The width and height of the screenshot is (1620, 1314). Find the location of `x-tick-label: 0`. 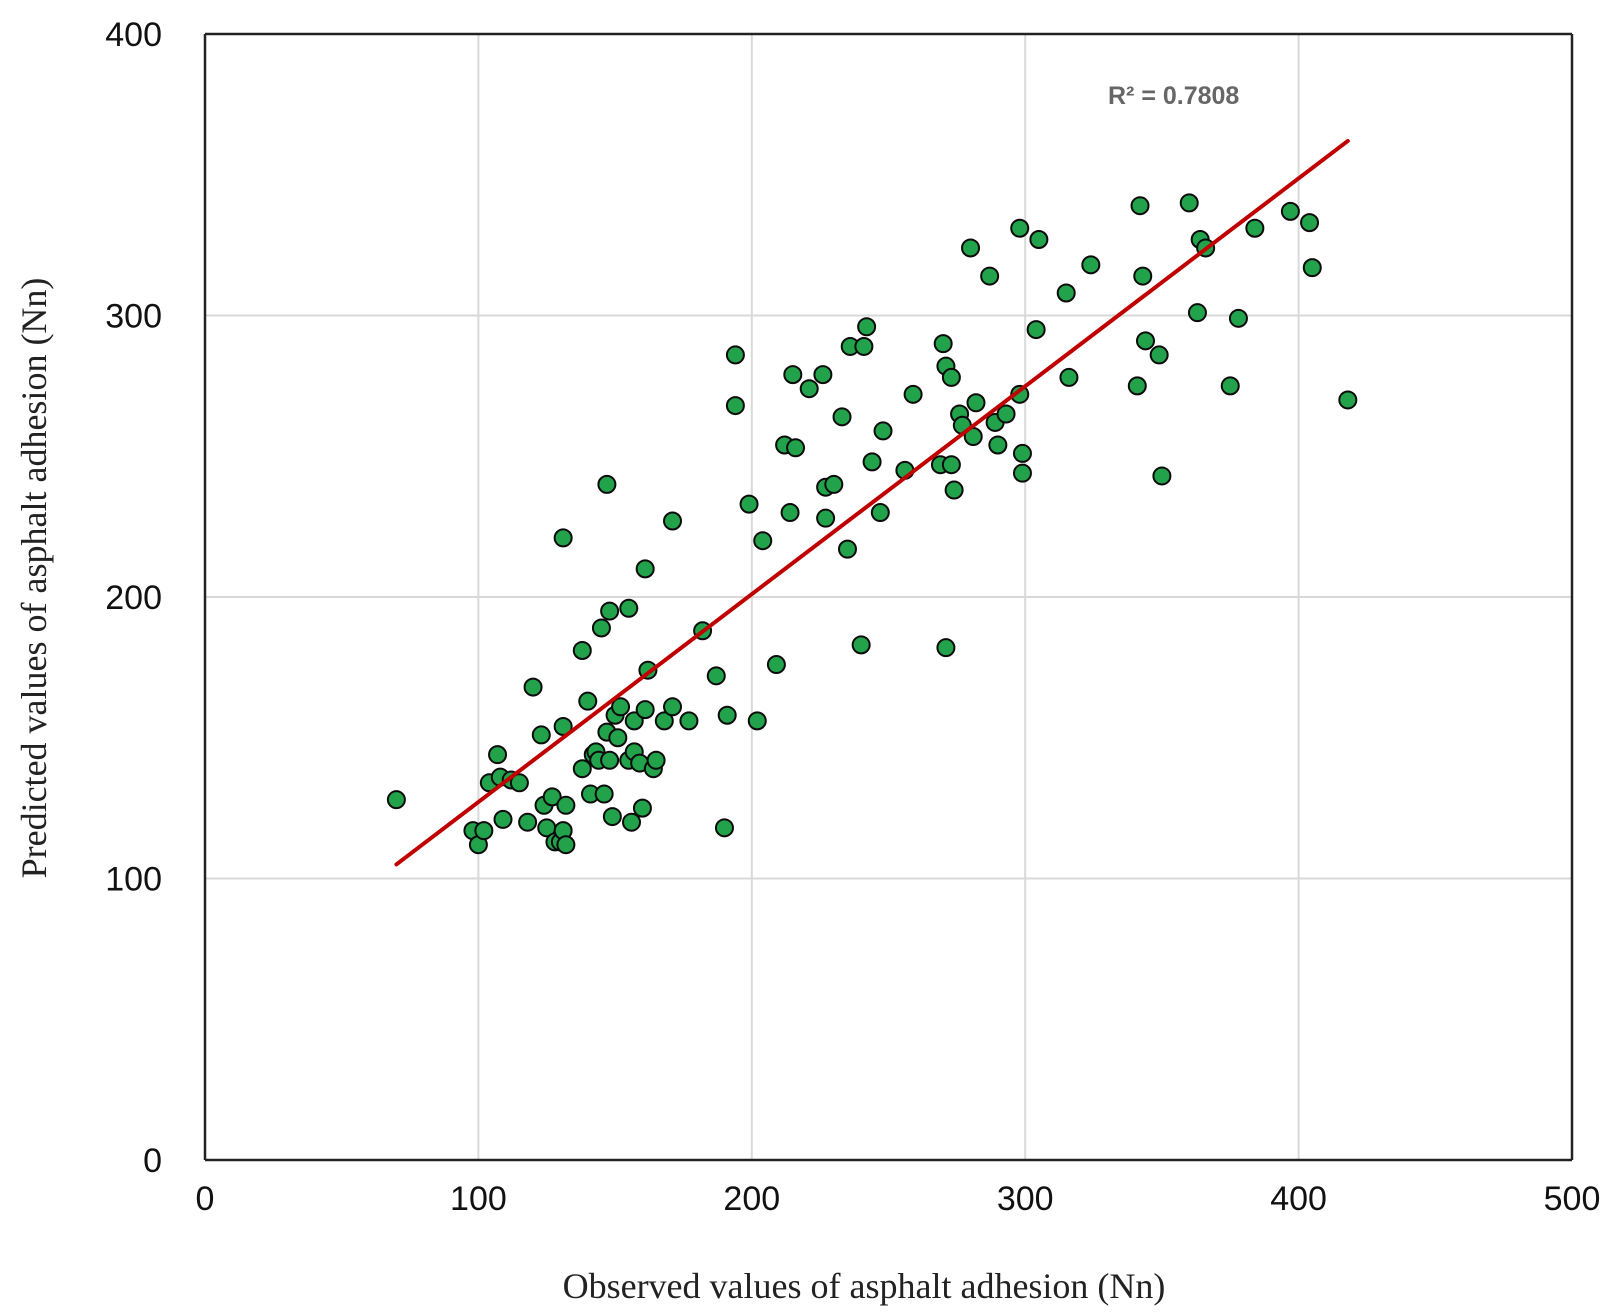

x-tick-label: 0 is located at coordinates (205, 1199).